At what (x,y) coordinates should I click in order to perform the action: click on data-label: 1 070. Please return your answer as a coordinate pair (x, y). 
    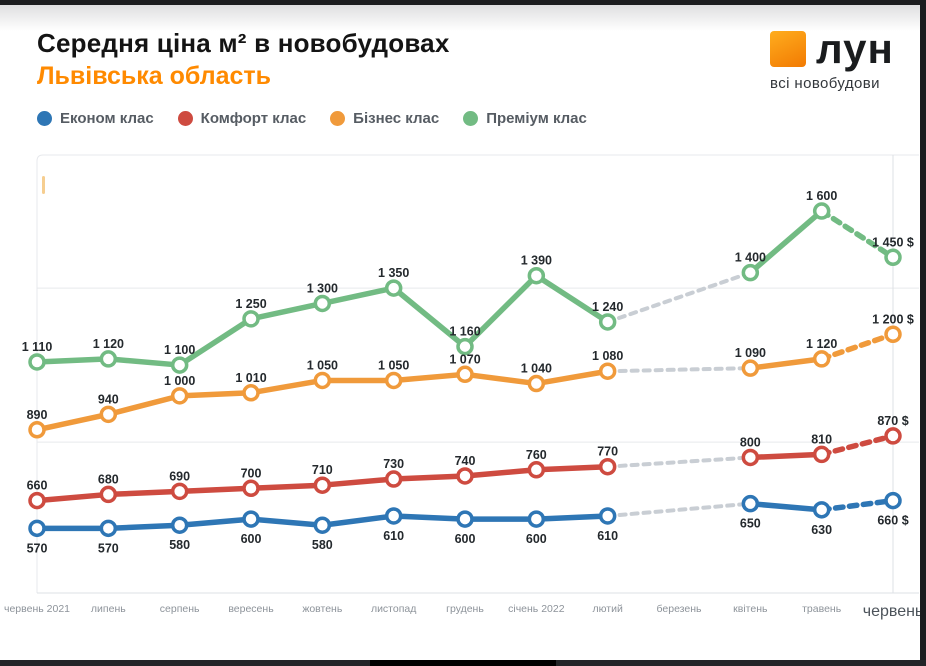
    Looking at the image, I should click on (464, 359).